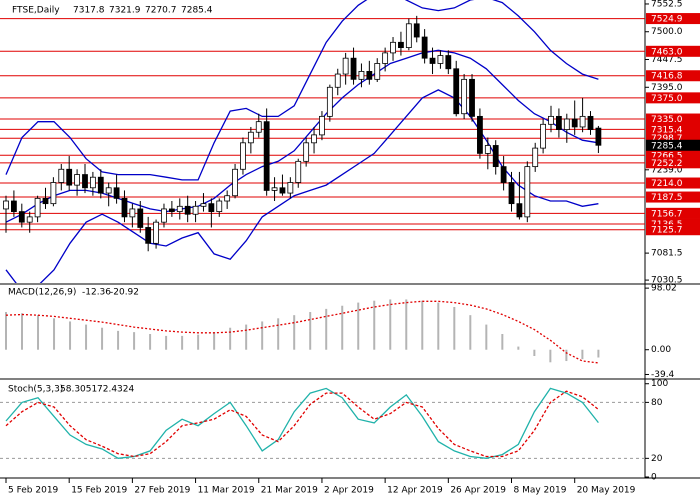 This screenshot has height=500, width=700. Describe the element at coordinates (667, 32) in the screenshot. I see `y-tick-label: 7500.0` at that location.